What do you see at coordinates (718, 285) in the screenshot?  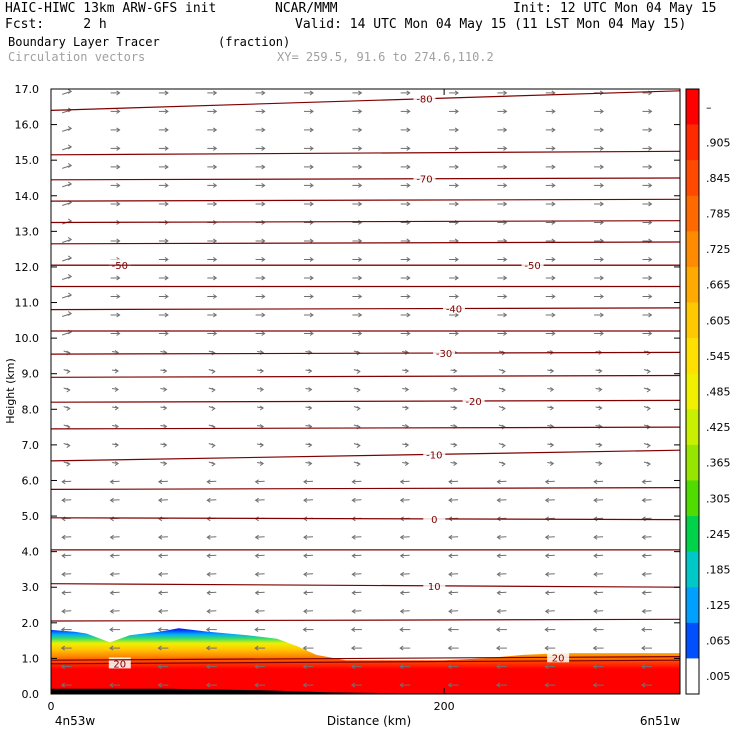 I see `colorbar-label: .665` at bounding box center [718, 285].